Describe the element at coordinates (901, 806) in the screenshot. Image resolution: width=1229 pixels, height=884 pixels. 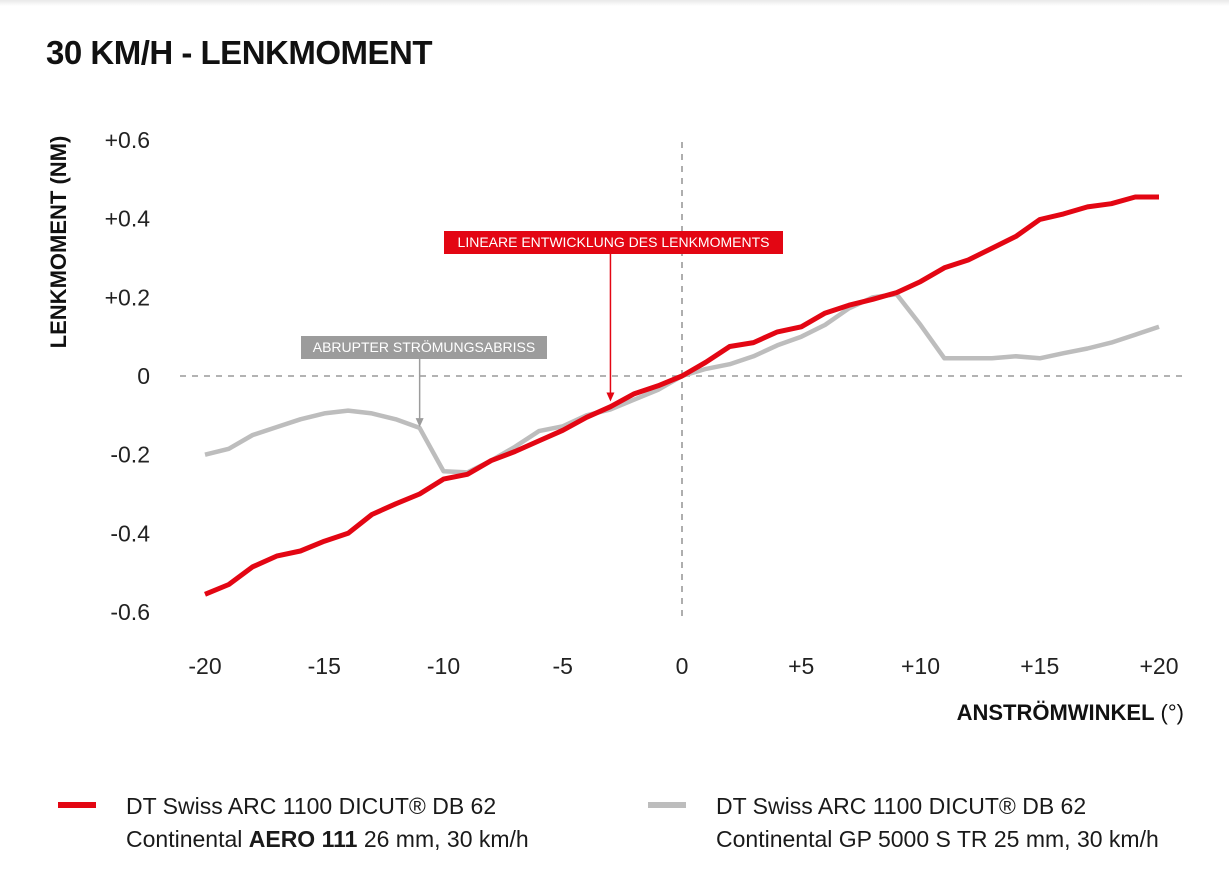
I see `legend-gp5000-line1: DT Swiss ARC 1100 DICUT® DB 62` at that location.